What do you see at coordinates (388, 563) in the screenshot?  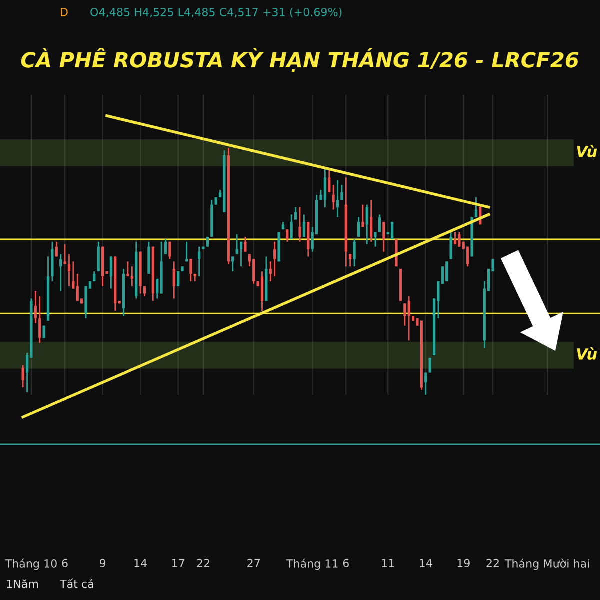 I see `x-tick-label: 11` at bounding box center [388, 563].